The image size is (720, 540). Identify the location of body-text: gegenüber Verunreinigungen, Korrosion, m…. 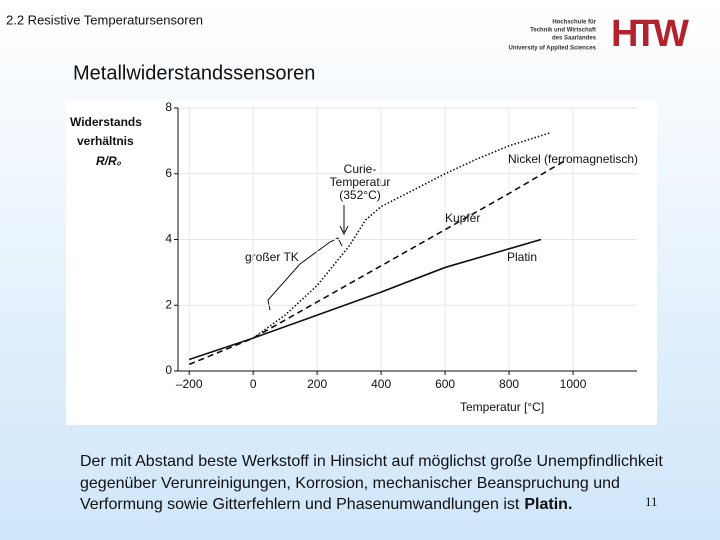
(350, 483).